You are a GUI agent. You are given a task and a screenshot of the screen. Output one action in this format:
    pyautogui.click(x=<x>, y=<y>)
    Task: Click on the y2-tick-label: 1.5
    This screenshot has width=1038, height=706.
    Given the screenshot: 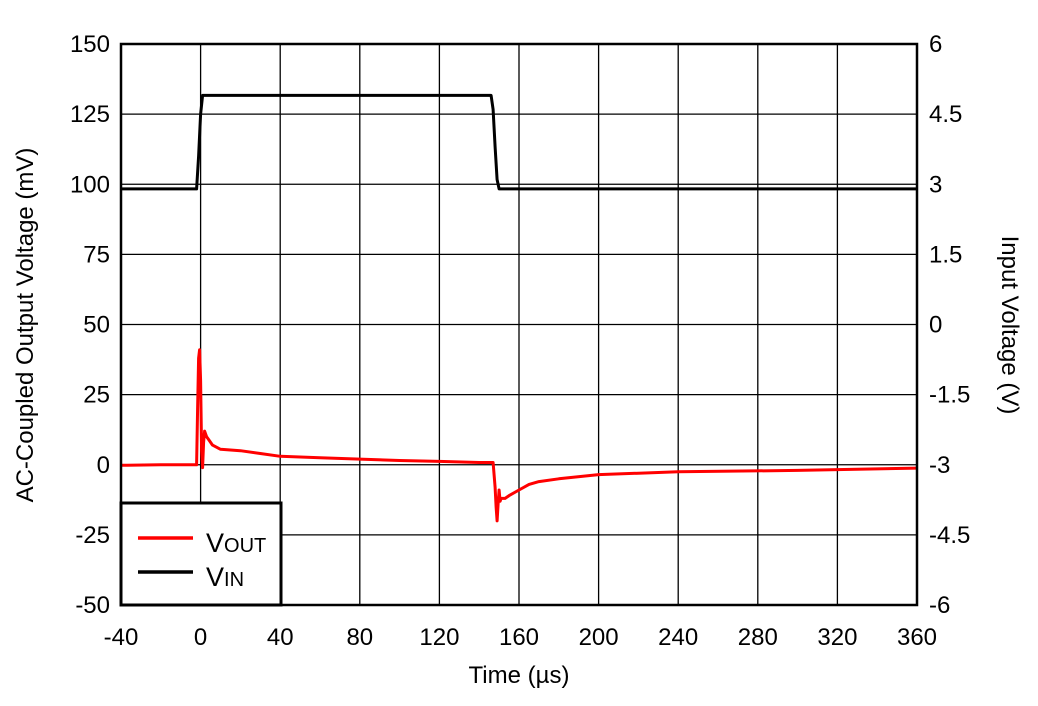 What is the action you would take?
    pyautogui.click(x=945, y=254)
    